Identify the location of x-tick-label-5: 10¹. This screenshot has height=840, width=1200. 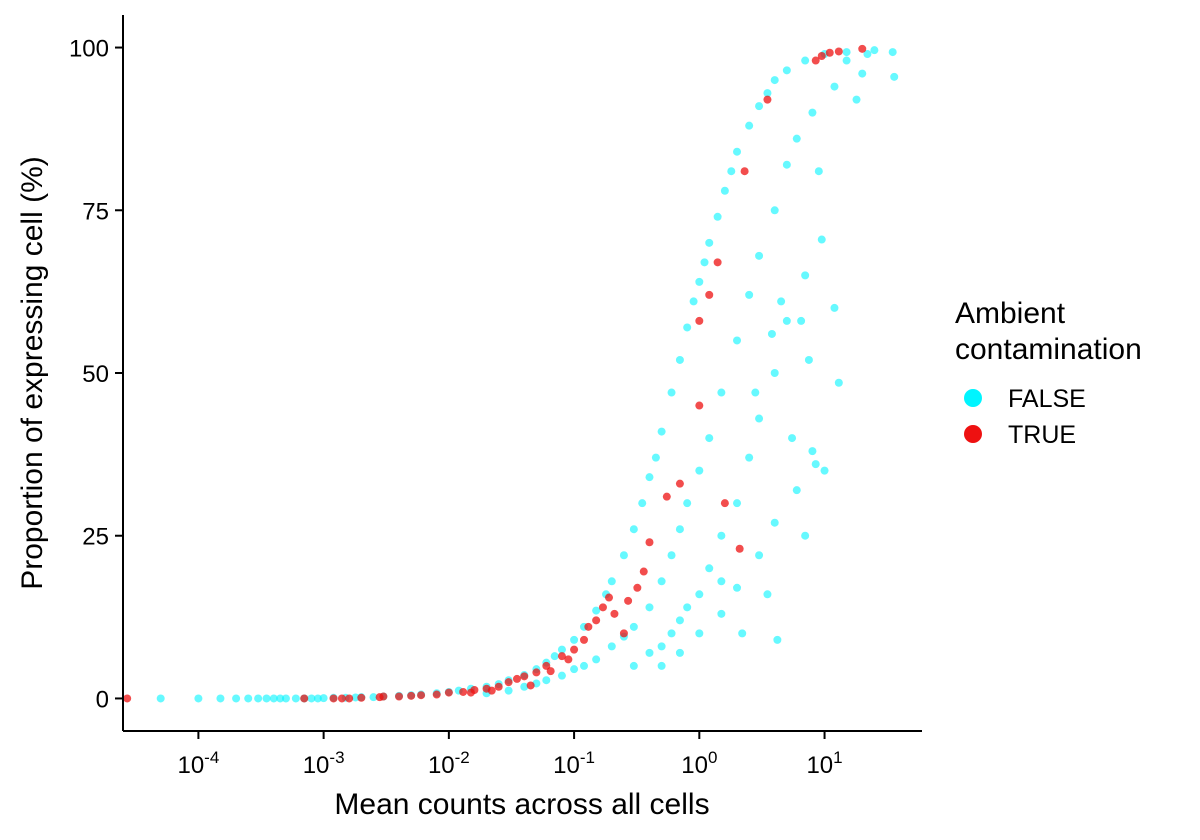
(824, 763).